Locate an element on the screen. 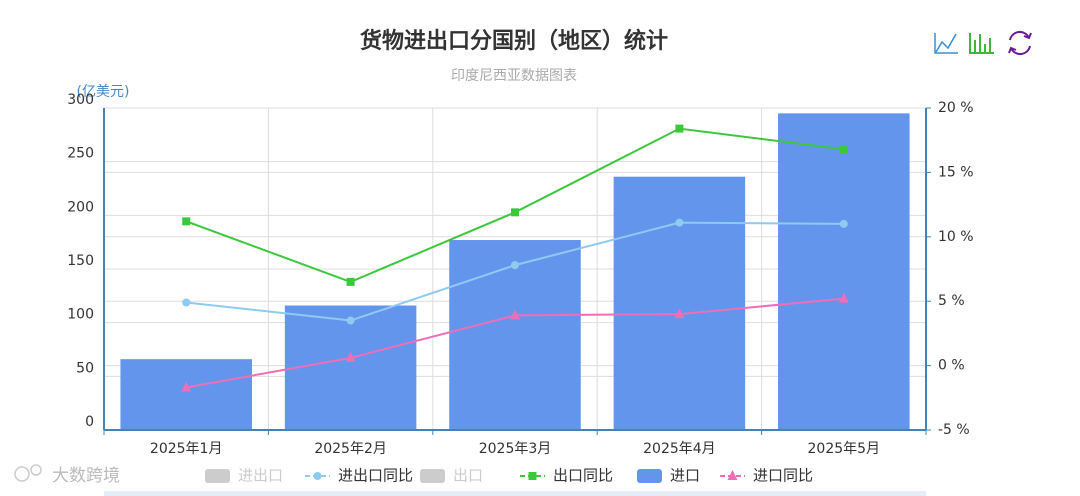 This screenshot has height=496, width=1080. legend-label: 出口同比 is located at coordinates (583, 476).